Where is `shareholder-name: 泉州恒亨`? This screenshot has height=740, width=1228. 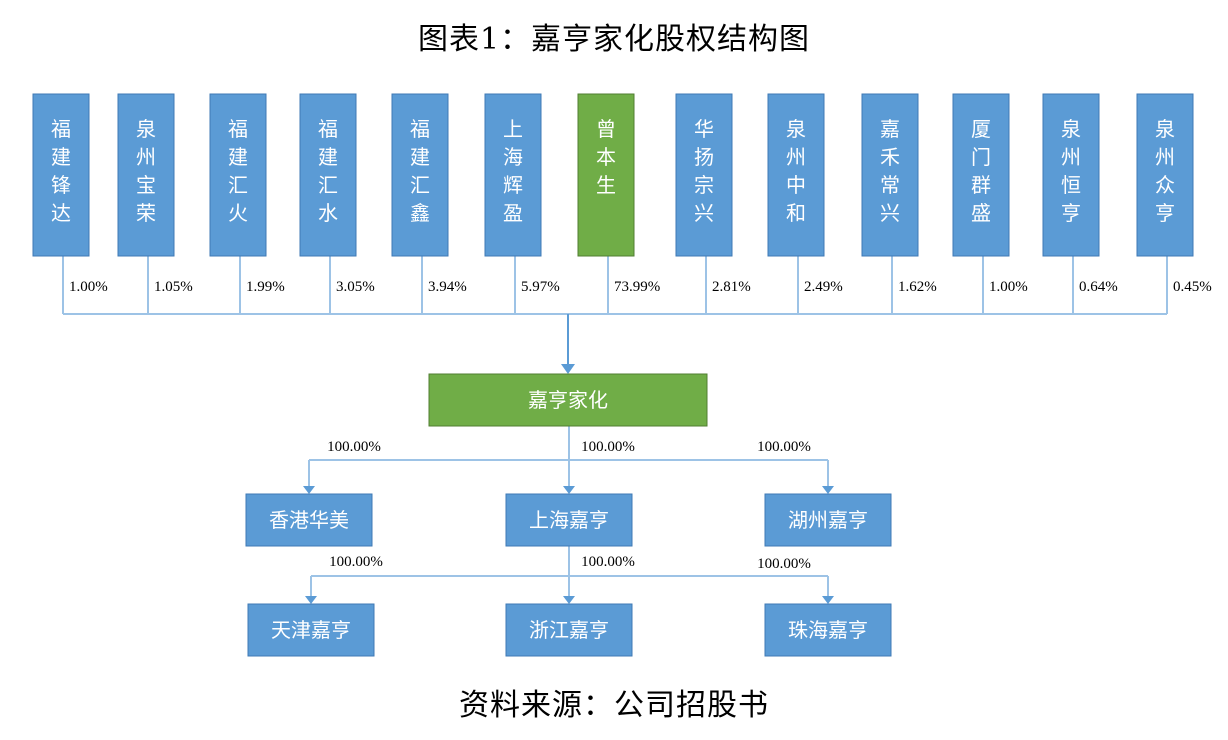
shareholder-name: 泉州恒亨 is located at coordinates (1071, 171).